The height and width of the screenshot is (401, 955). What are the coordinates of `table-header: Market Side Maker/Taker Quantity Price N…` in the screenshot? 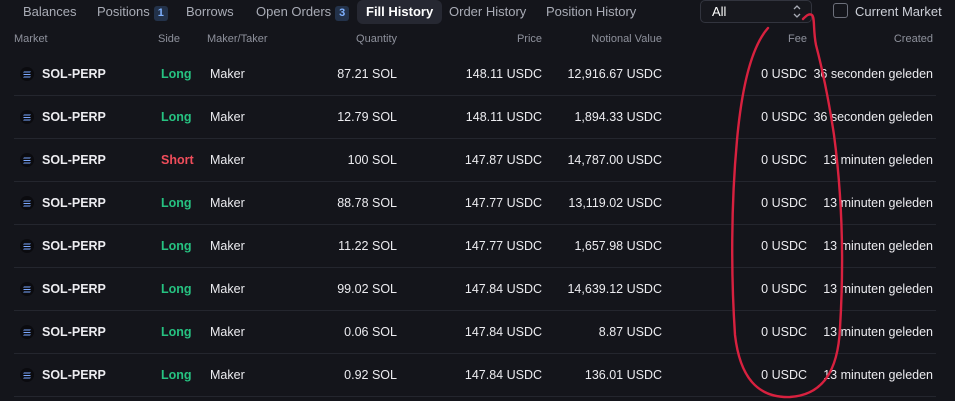 It's located at (477, 42).